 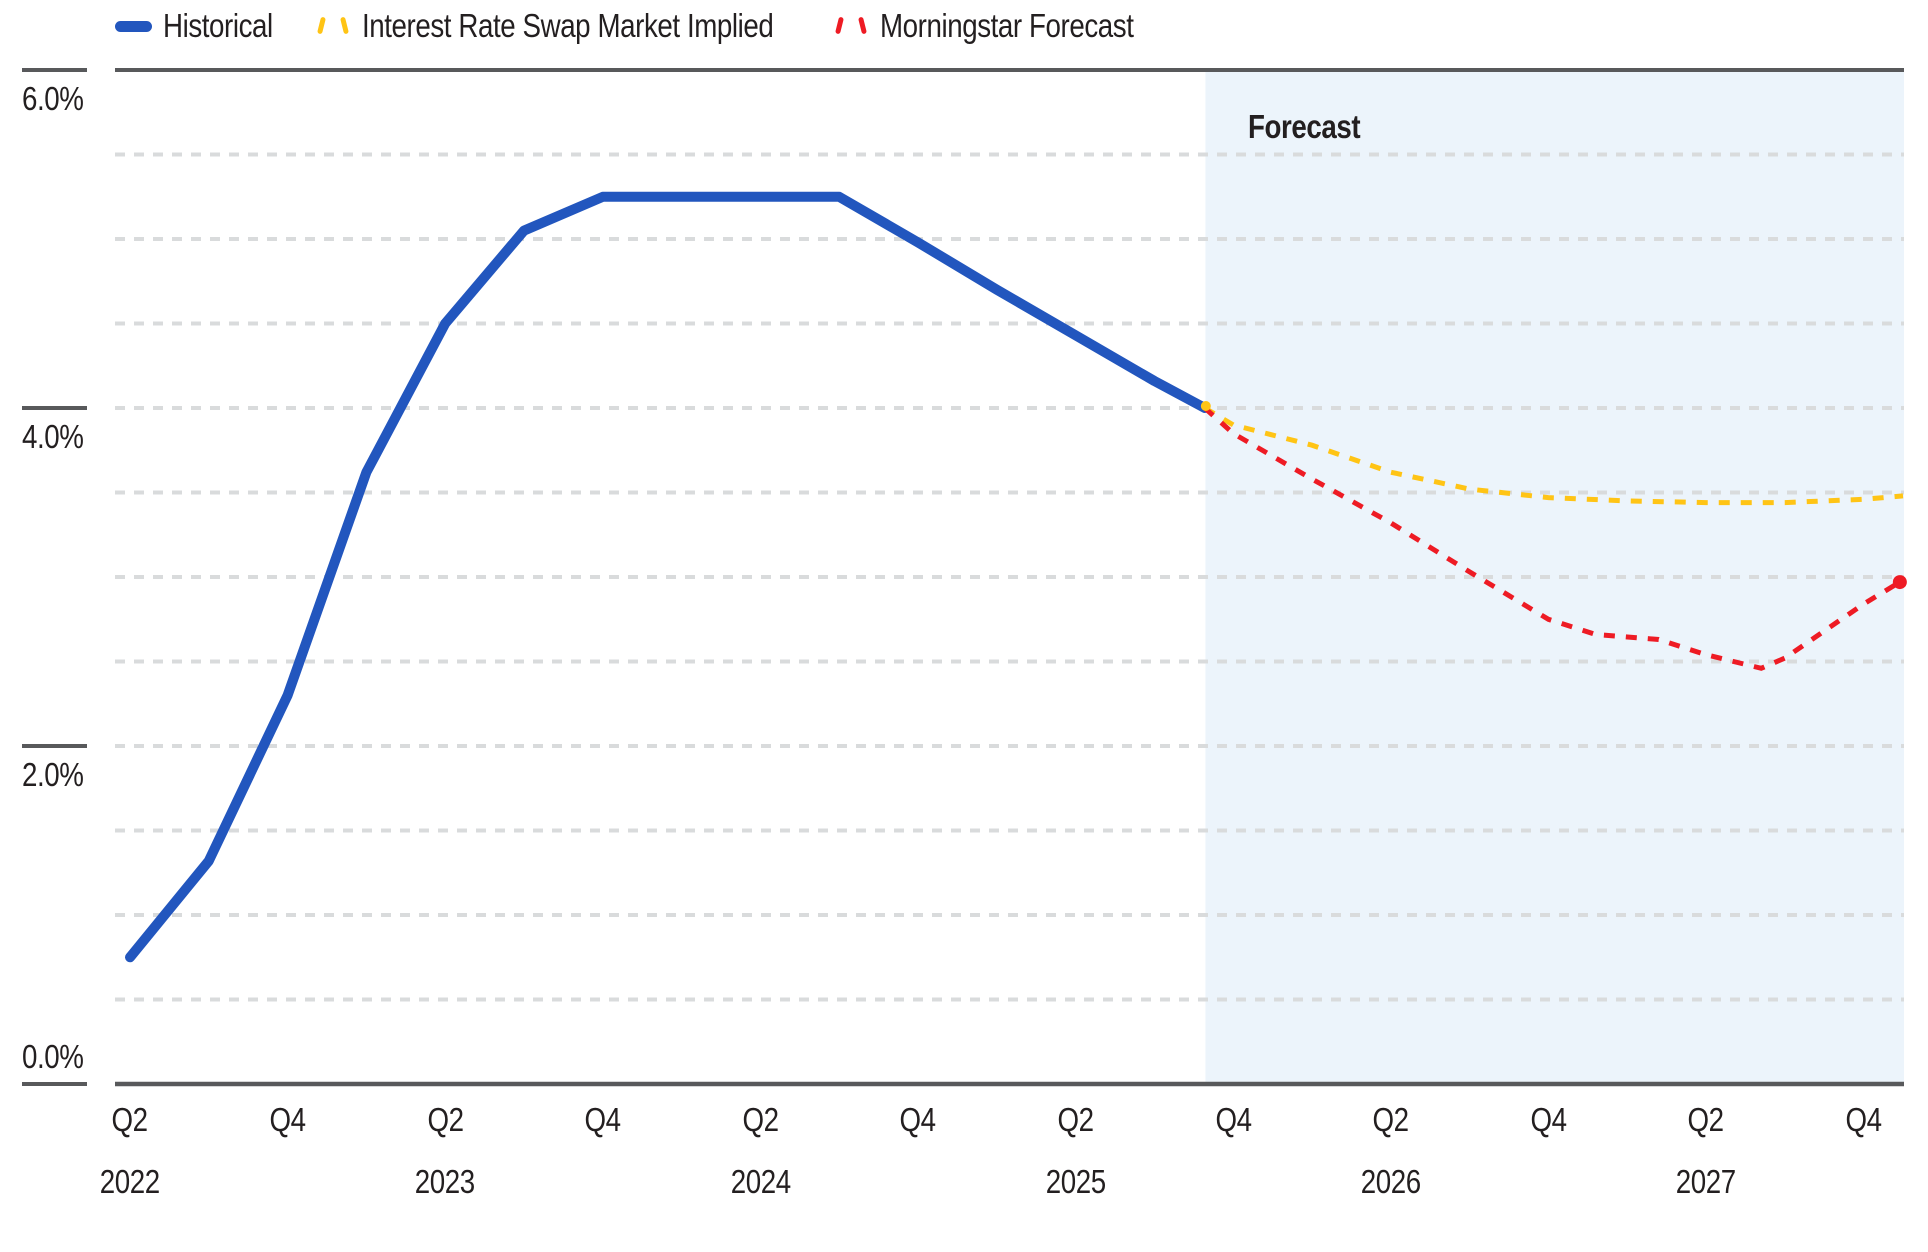 What do you see at coordinates (1205, 406) in the screenshot?
I see `forecast-start-dot` at bounding box center [1205, 406].